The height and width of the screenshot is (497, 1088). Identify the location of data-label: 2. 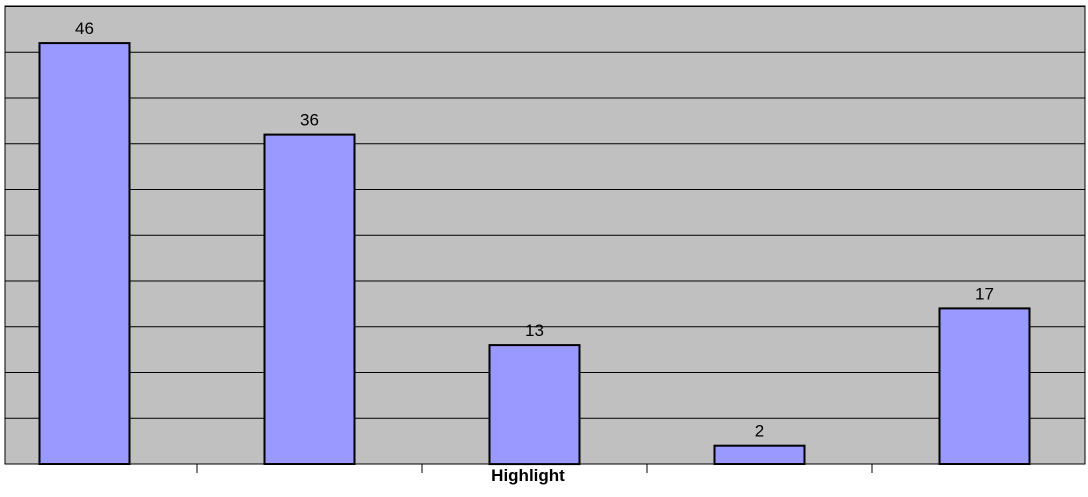
(759, 431).